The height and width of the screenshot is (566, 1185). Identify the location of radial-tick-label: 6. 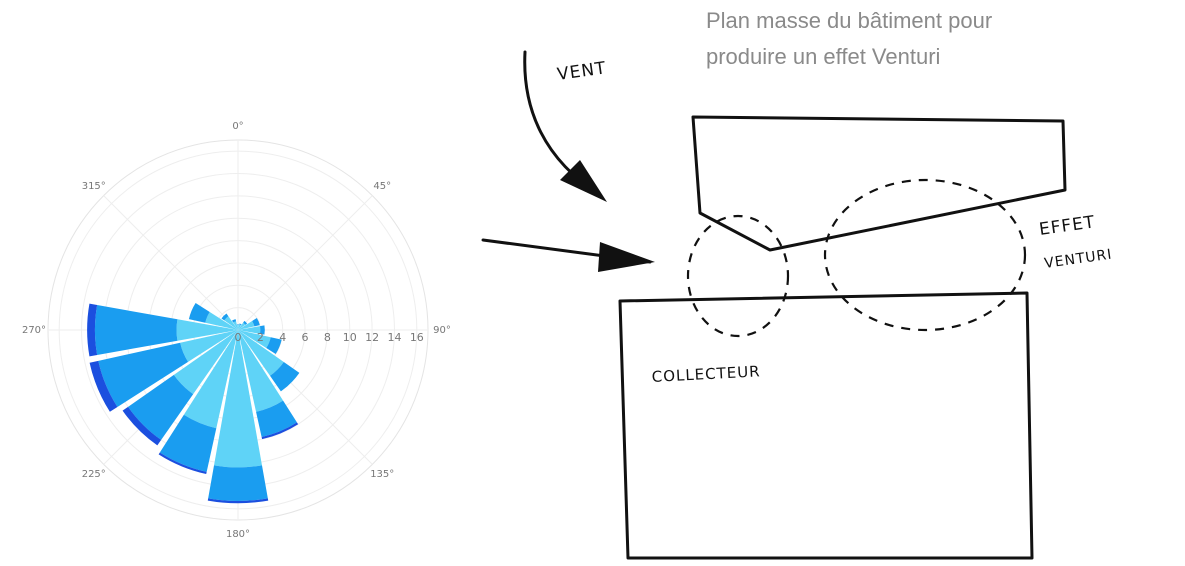
(305, 337).